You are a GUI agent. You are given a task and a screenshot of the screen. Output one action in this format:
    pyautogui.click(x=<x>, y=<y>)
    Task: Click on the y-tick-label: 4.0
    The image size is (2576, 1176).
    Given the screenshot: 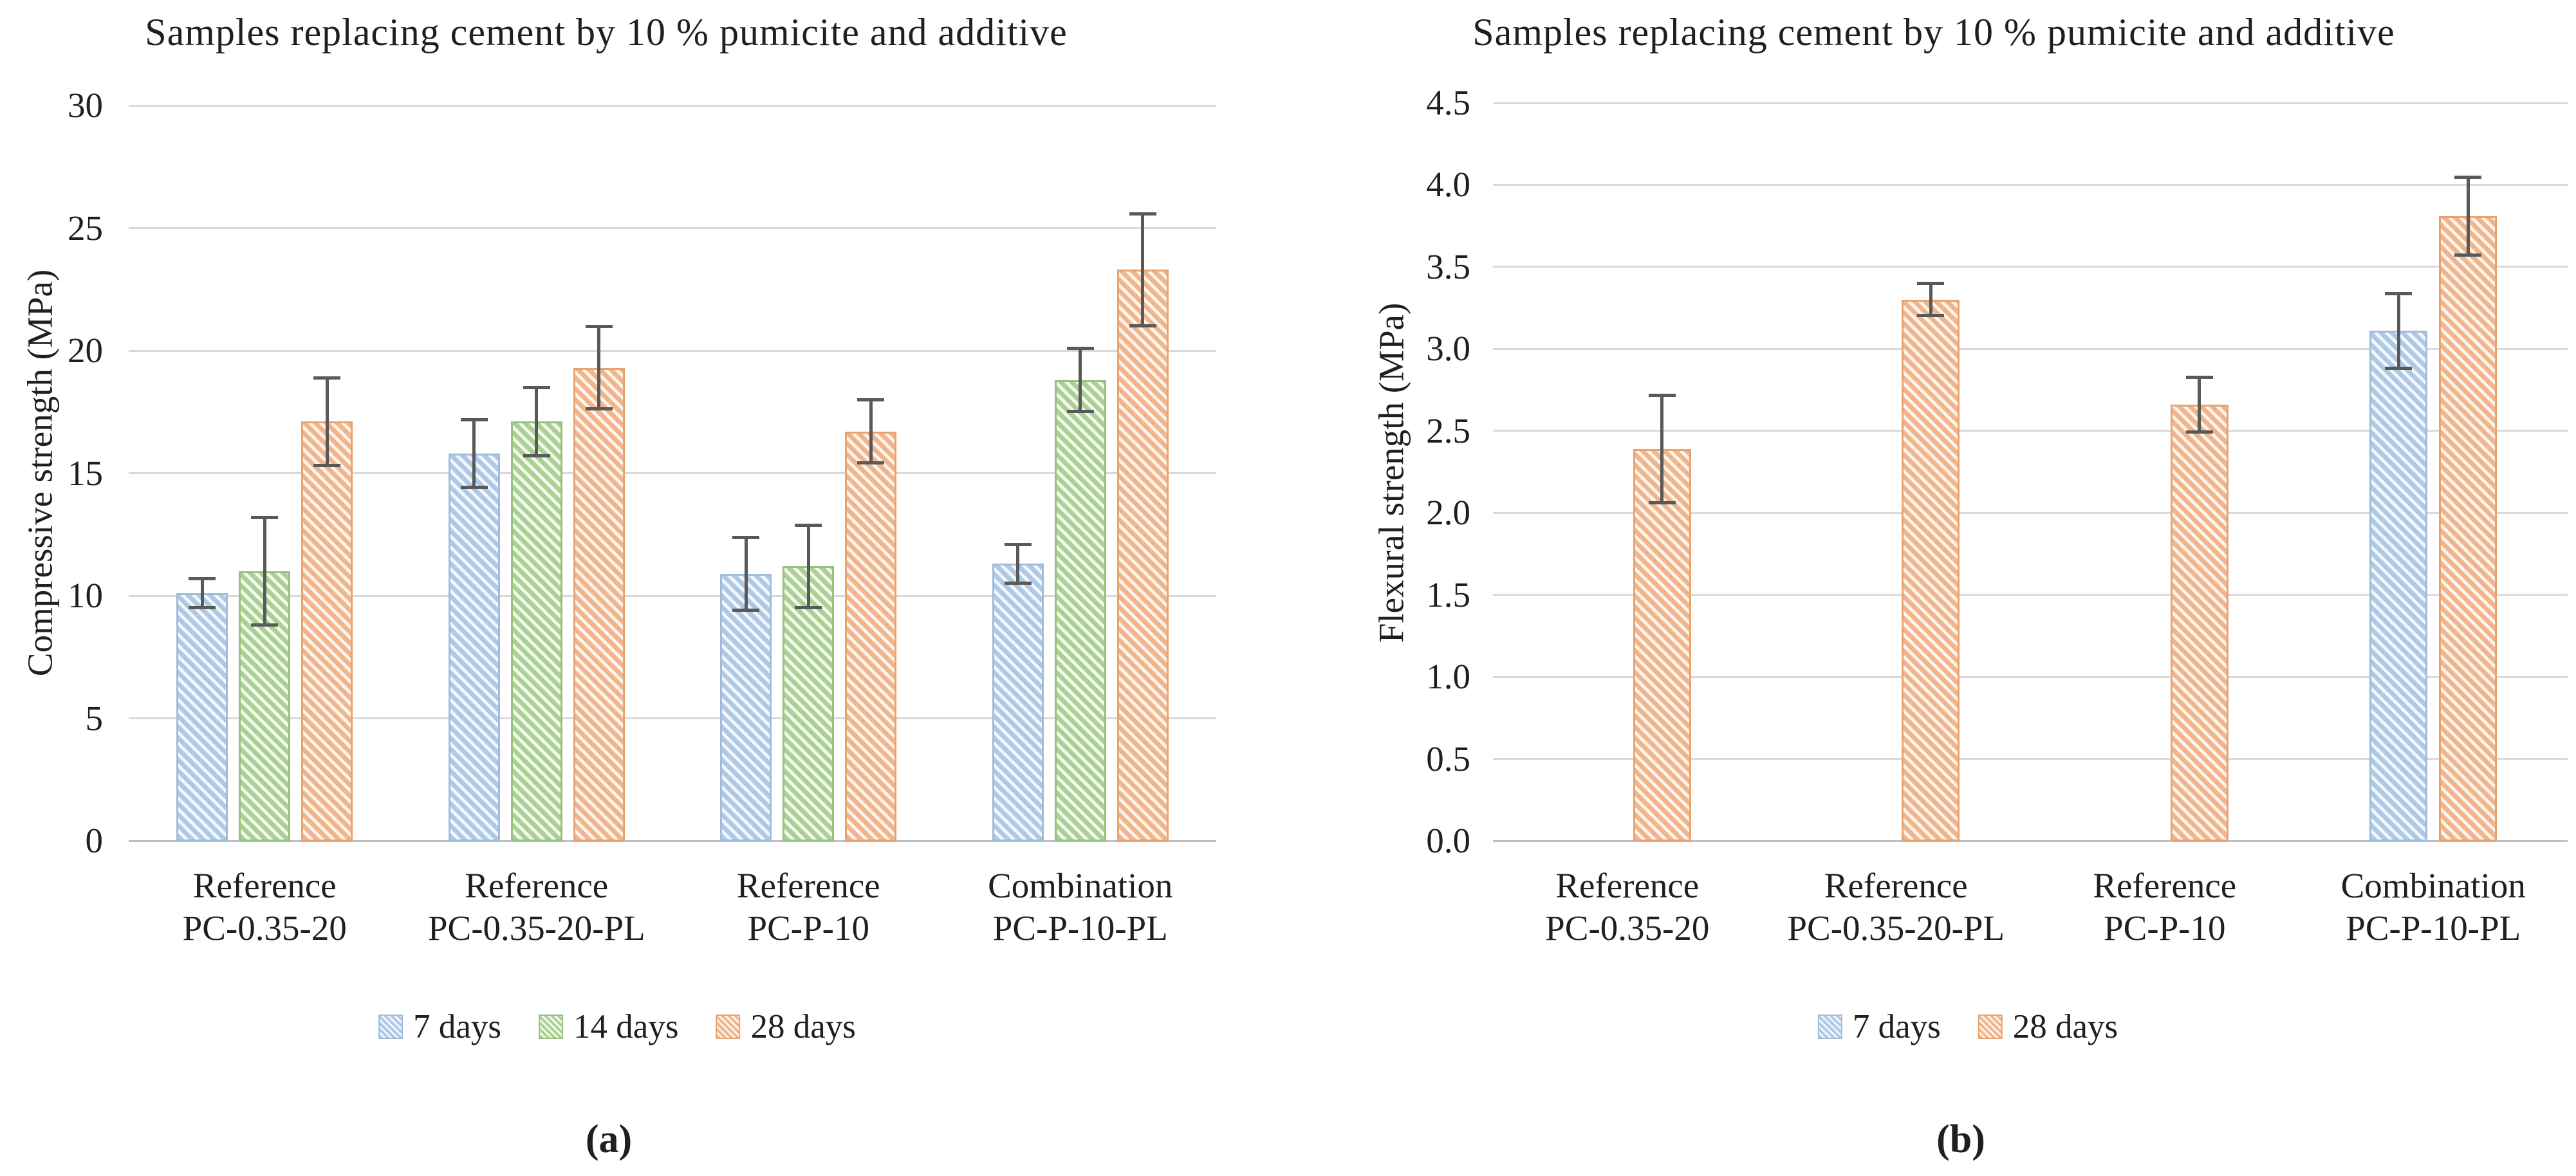 What is the action you would take?
    pyautogui.click(x=1448, y=185)
    